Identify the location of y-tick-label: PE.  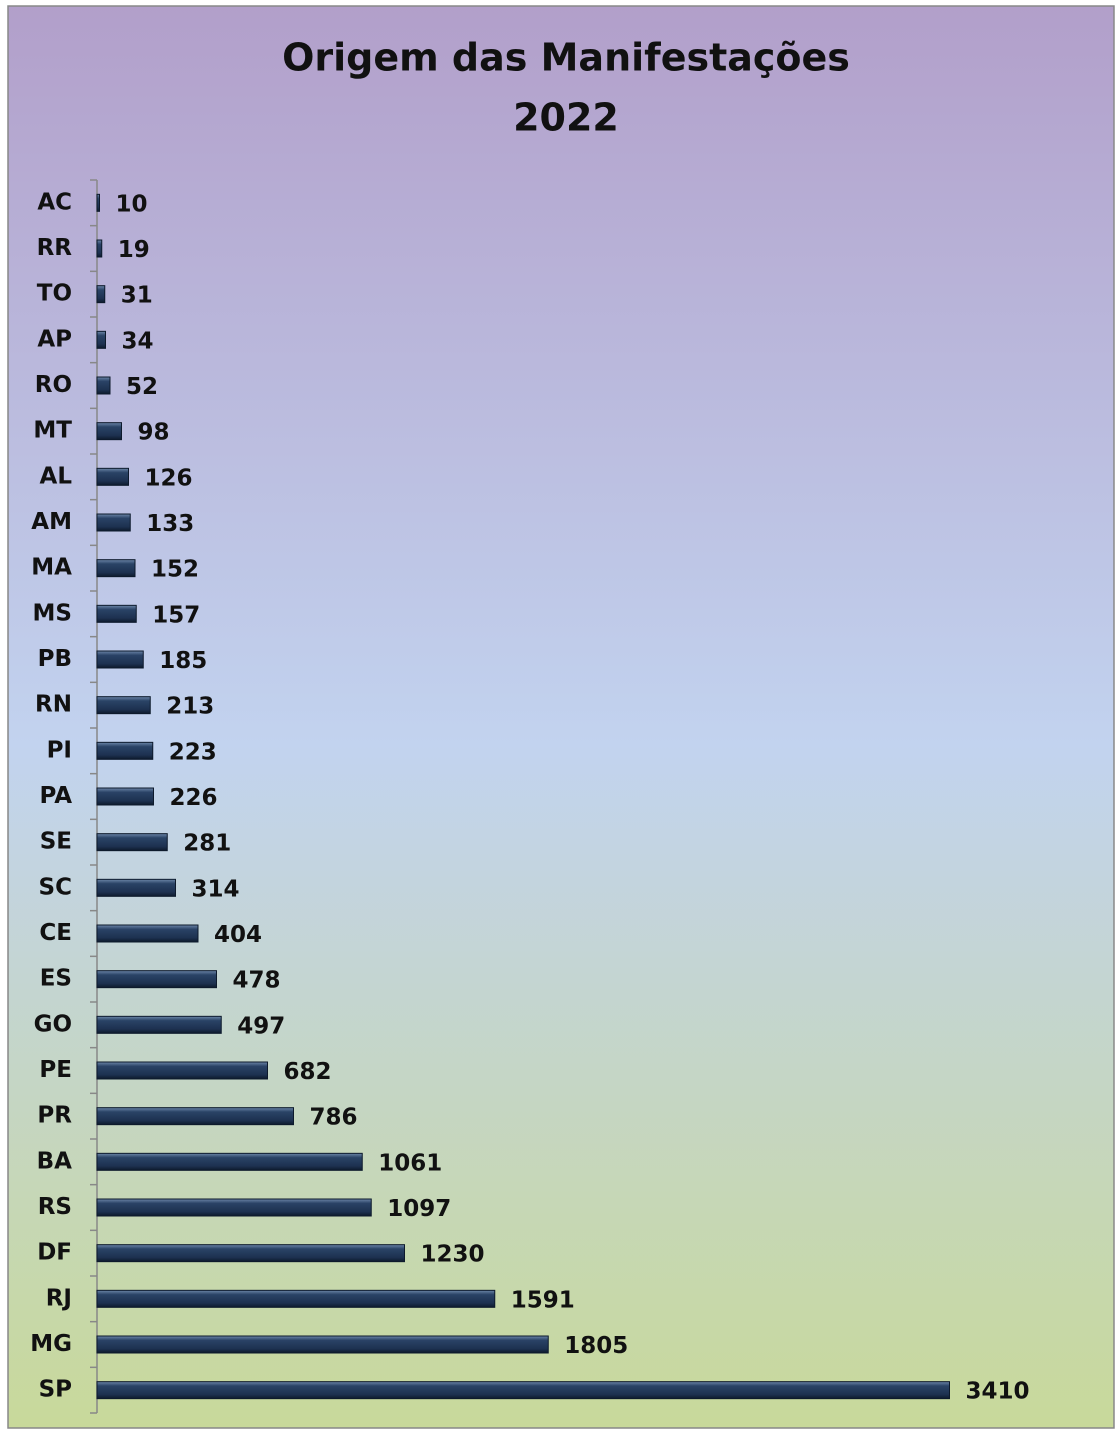
(55, 1070).